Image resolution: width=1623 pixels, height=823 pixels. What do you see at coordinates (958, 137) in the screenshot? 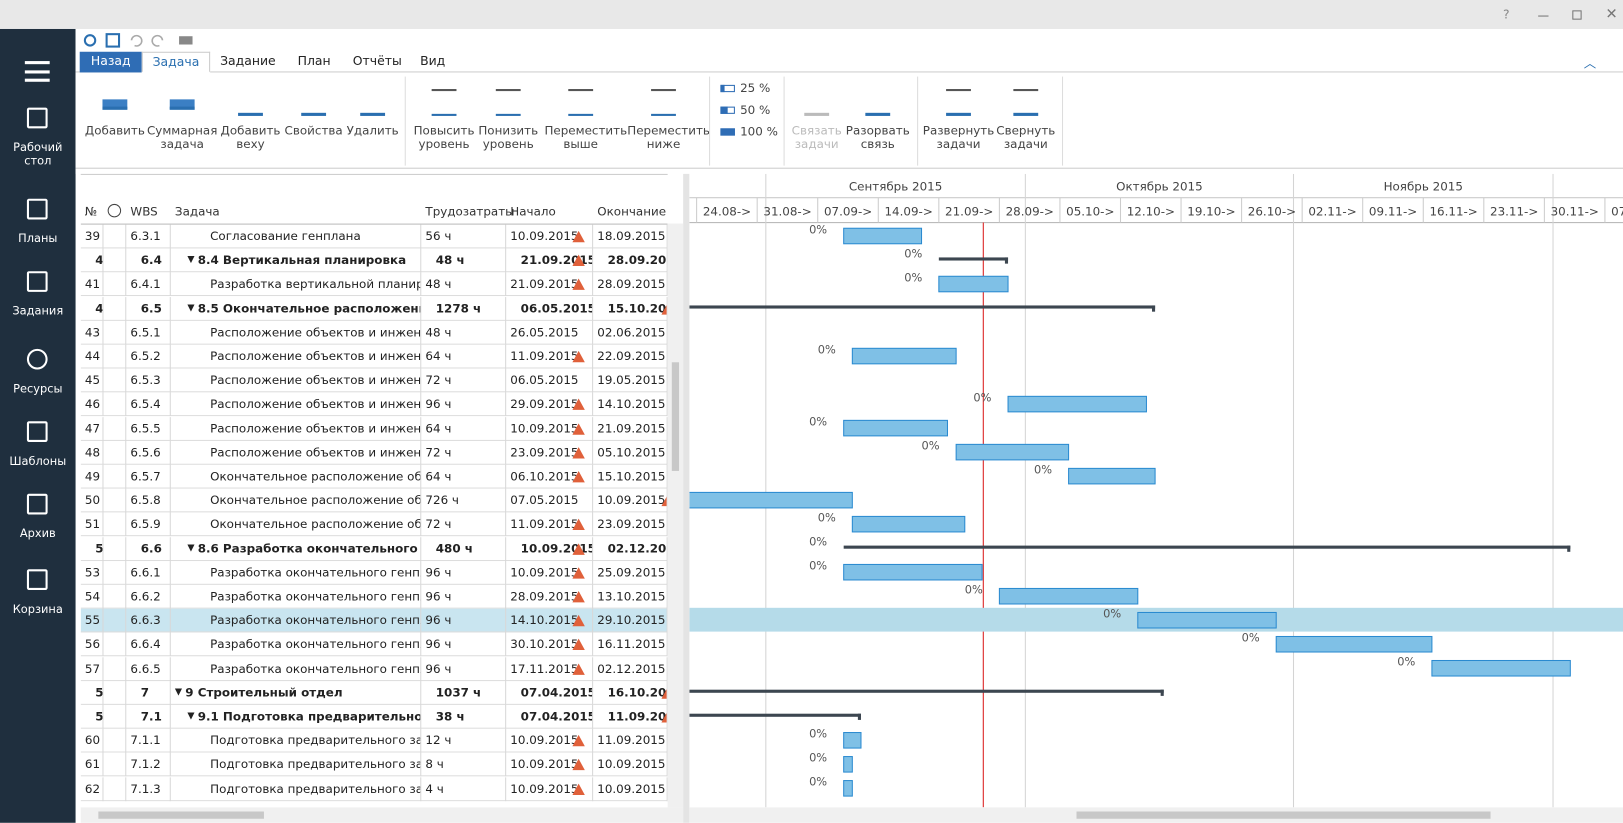
I see `ribbon-button: Развернуть задачи` at bounding box center [958, 137].